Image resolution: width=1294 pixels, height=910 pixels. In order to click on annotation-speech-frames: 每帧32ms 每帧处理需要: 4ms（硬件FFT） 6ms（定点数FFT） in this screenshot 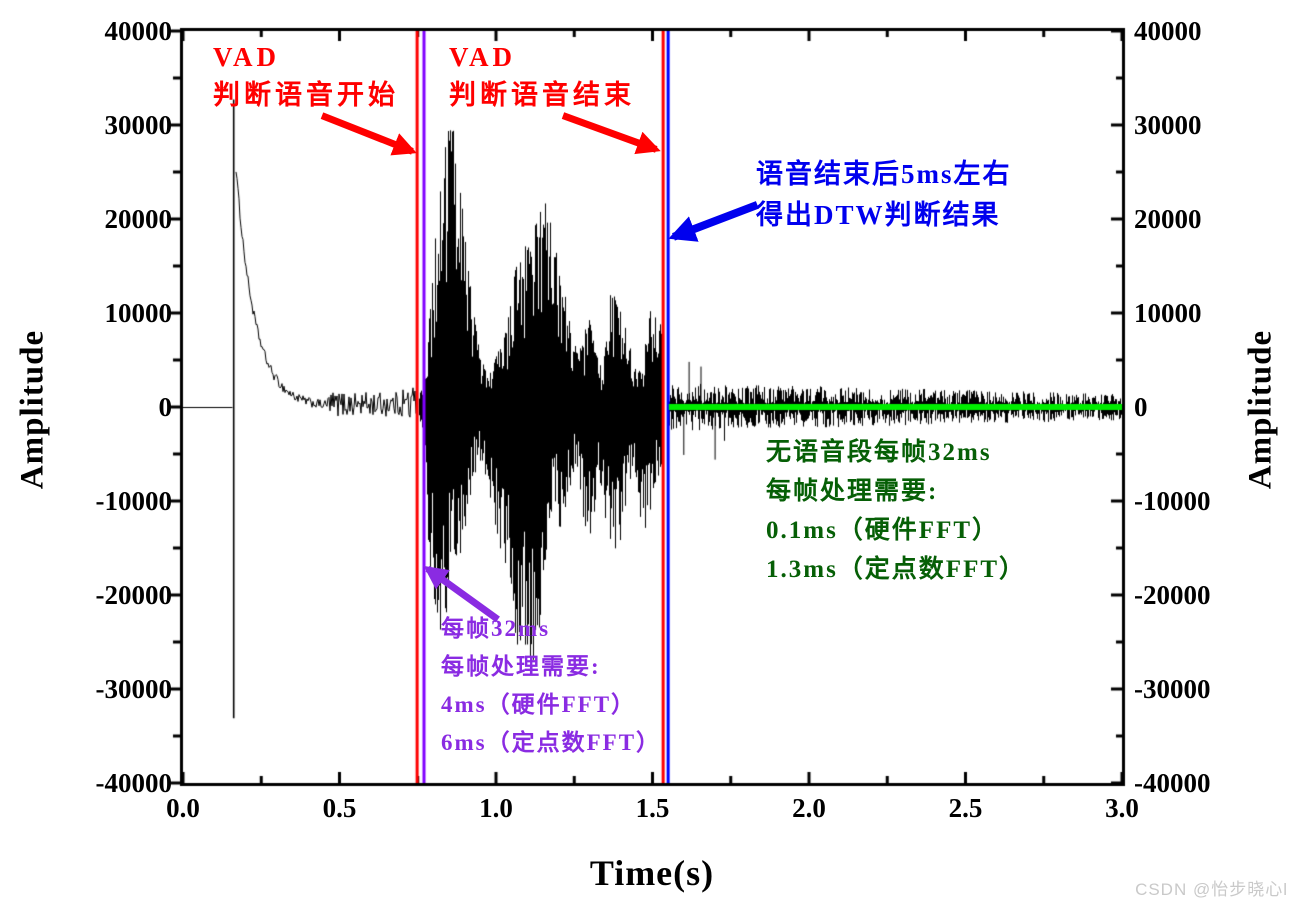, I will do `click(551, 686)`.